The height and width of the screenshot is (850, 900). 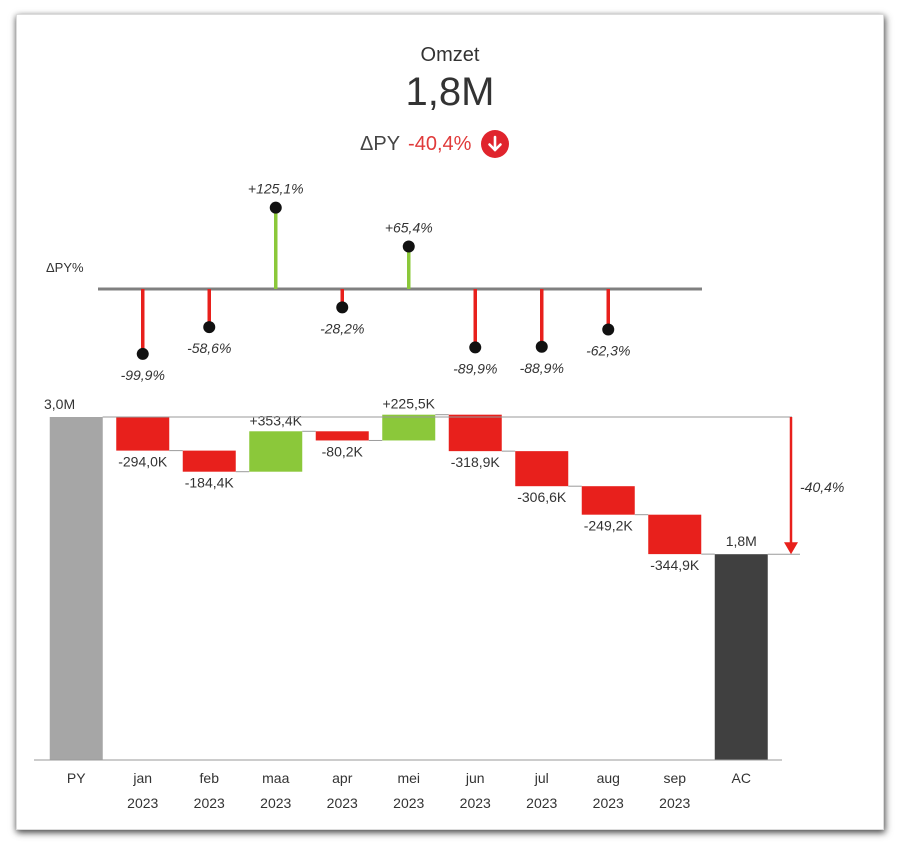 I want to click on x-tick-label: AC, so click(x=741, y=778).